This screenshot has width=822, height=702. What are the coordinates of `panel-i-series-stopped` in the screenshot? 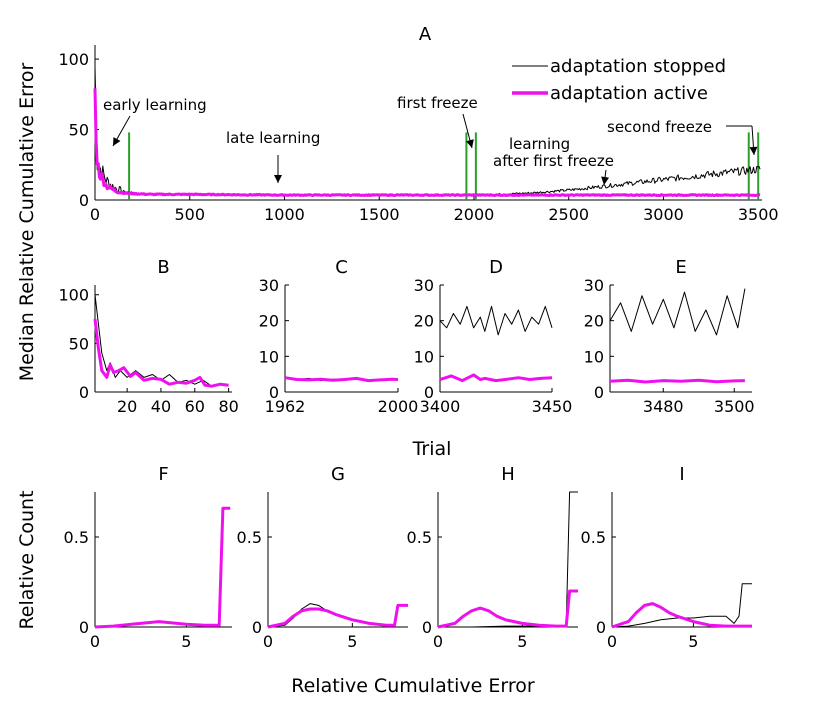 It's located at (681, 605).